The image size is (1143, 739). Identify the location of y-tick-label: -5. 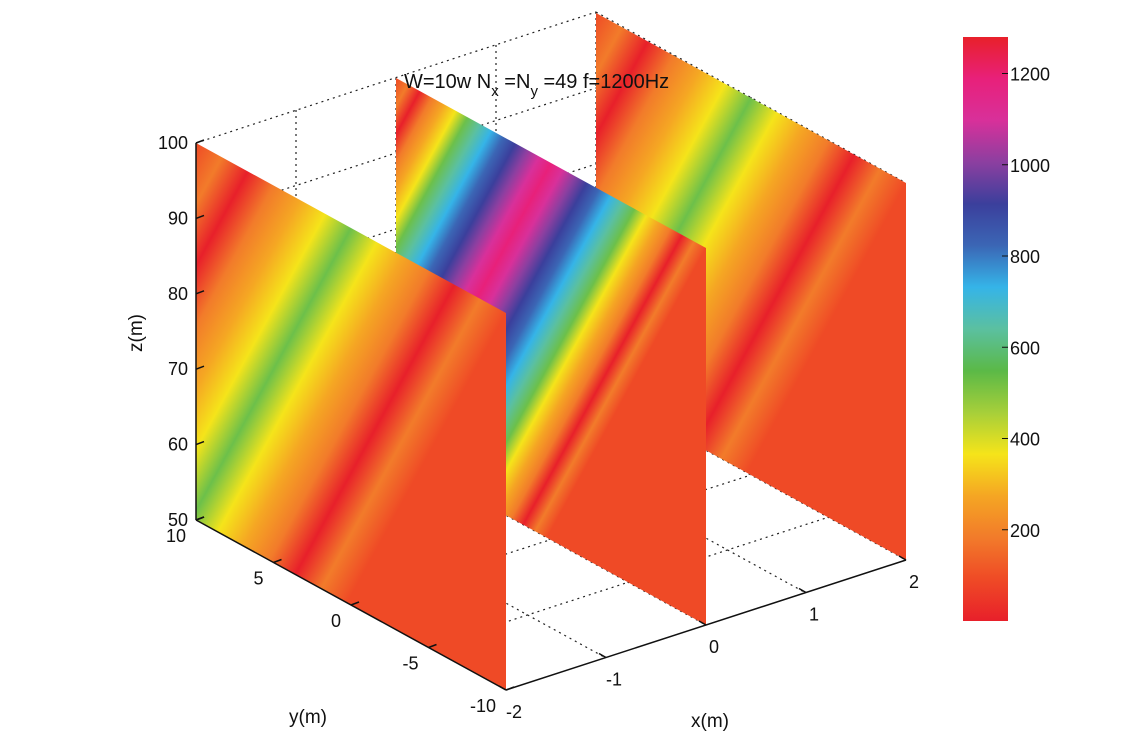
(410, 664).